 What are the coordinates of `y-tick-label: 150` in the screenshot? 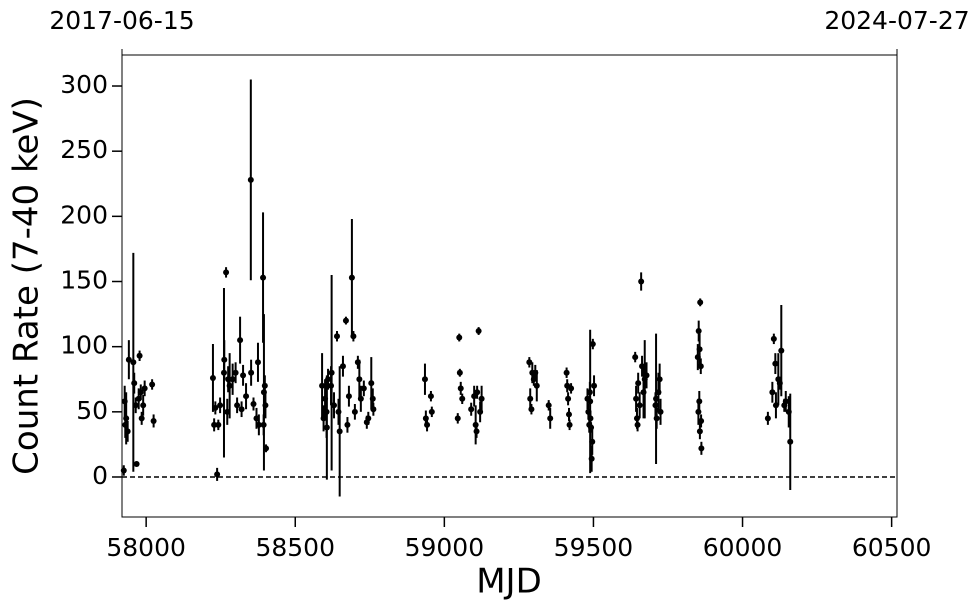 It's located at (84, 280).